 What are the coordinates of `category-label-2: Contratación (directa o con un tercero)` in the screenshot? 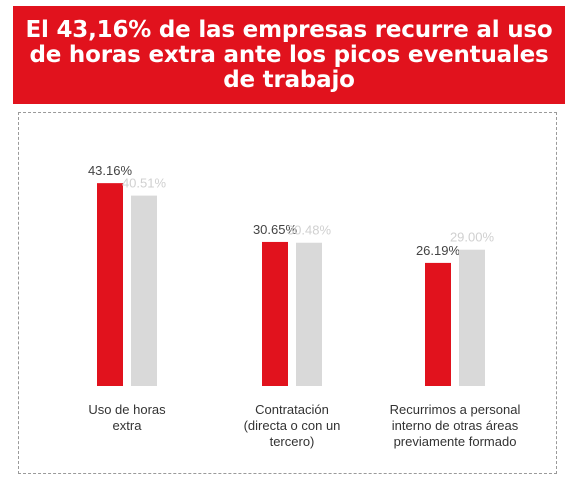 It's located at (292, 425).